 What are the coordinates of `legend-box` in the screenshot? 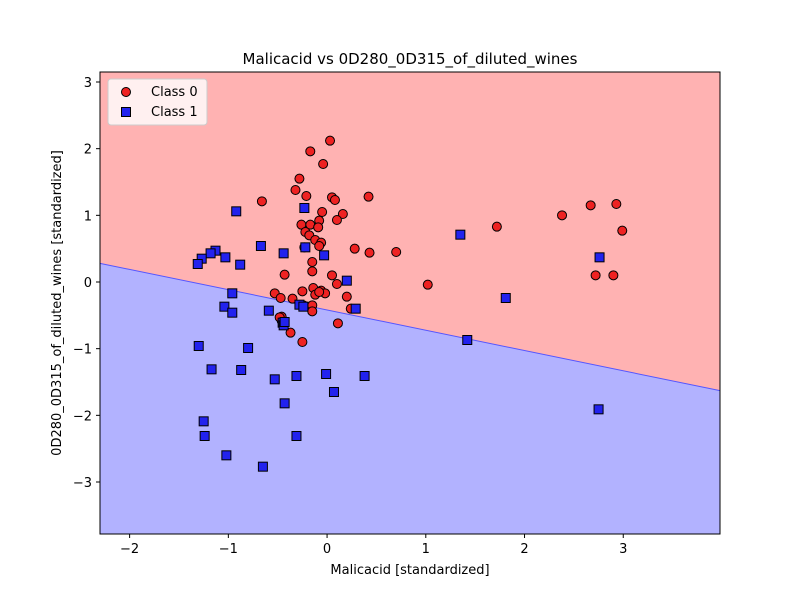 It's located at (157, 102).